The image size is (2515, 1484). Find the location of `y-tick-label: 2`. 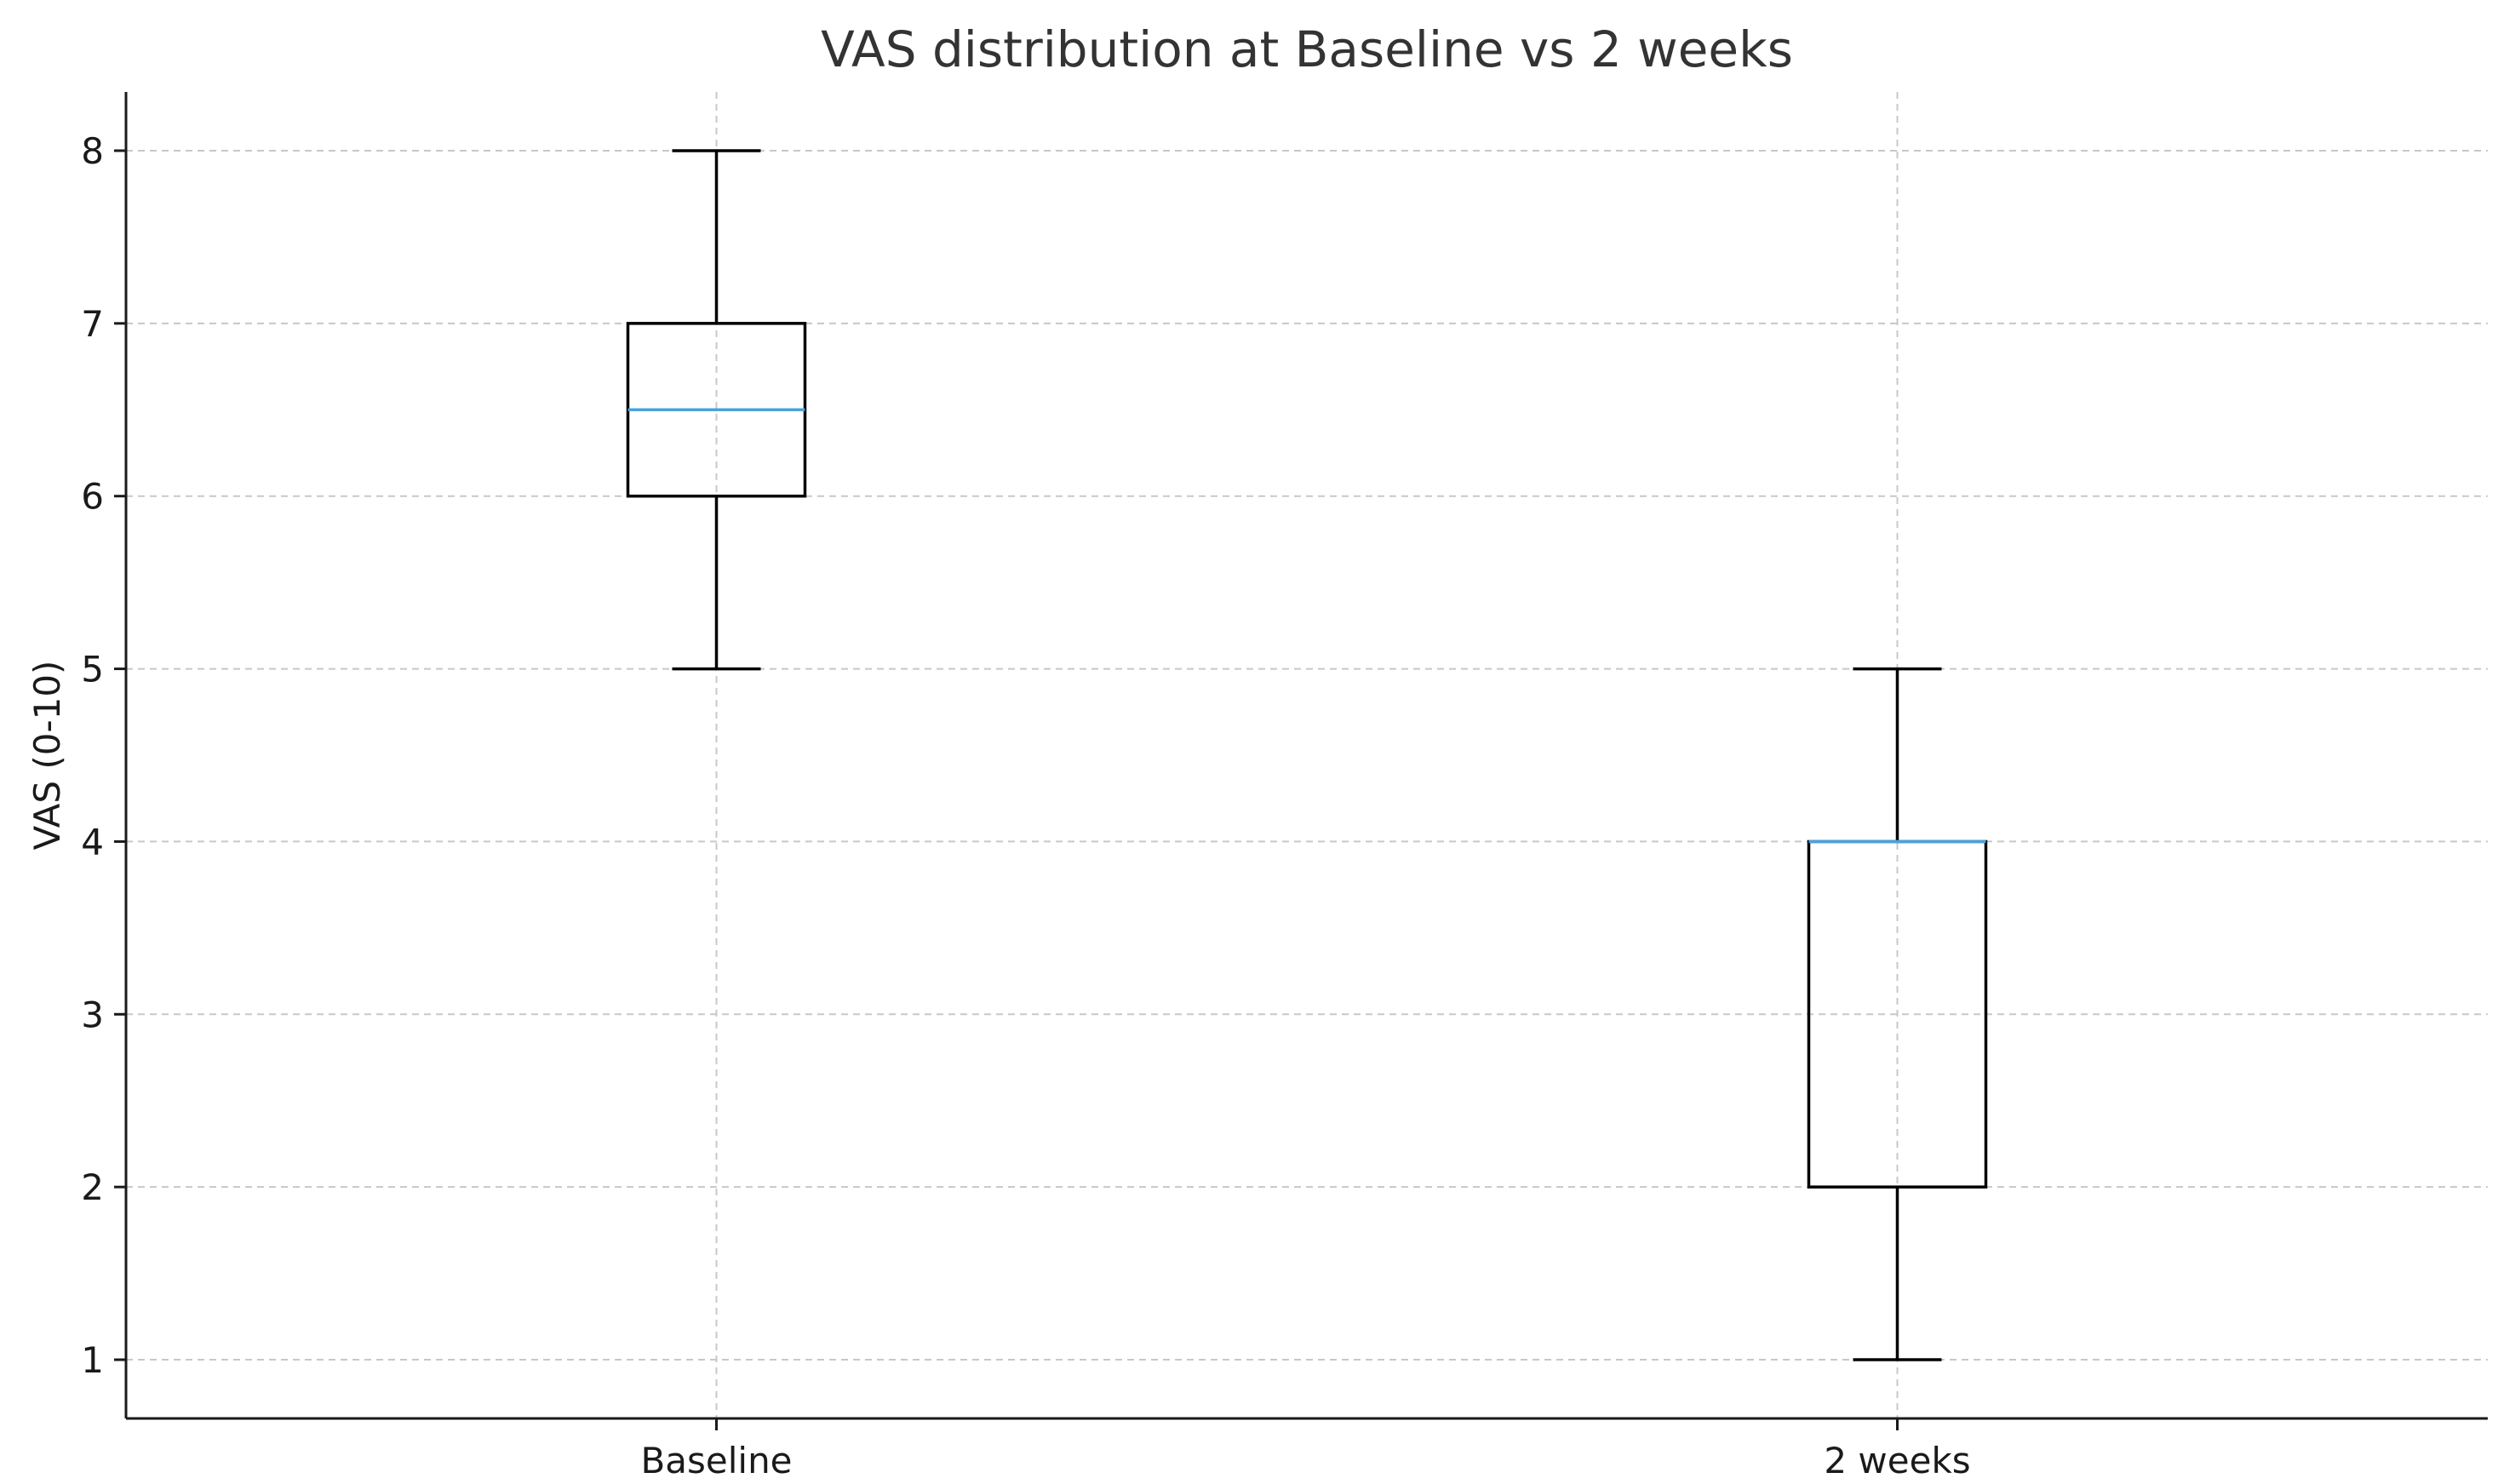

y-tick-label: 2 is located at coordinates (92, 1187).